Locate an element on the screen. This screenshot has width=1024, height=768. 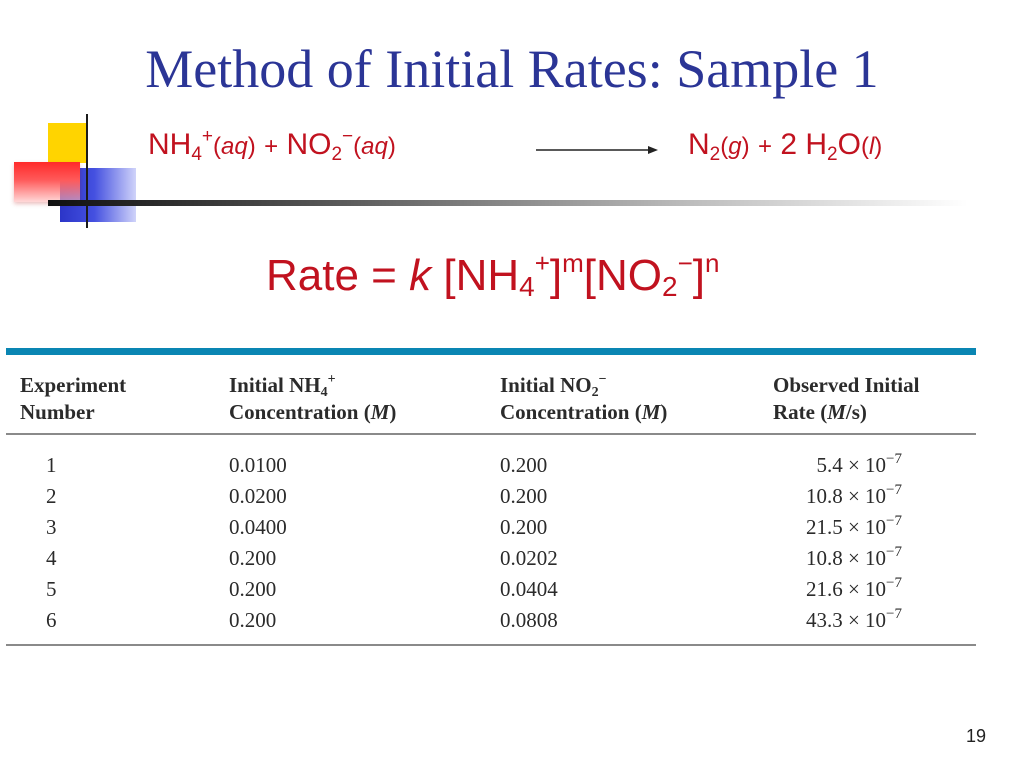
rate-lhs: Rate = is located at coordinates (331, 275).